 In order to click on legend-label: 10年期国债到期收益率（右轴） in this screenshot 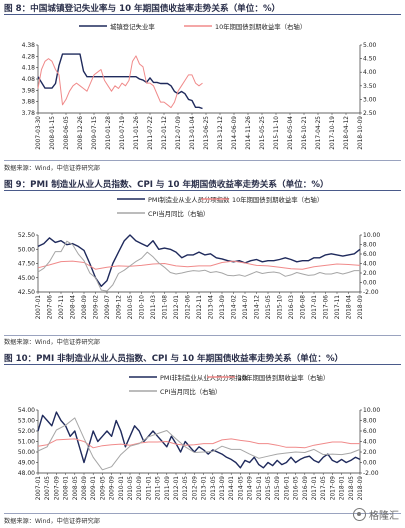, I will do `click(283, 377)`.